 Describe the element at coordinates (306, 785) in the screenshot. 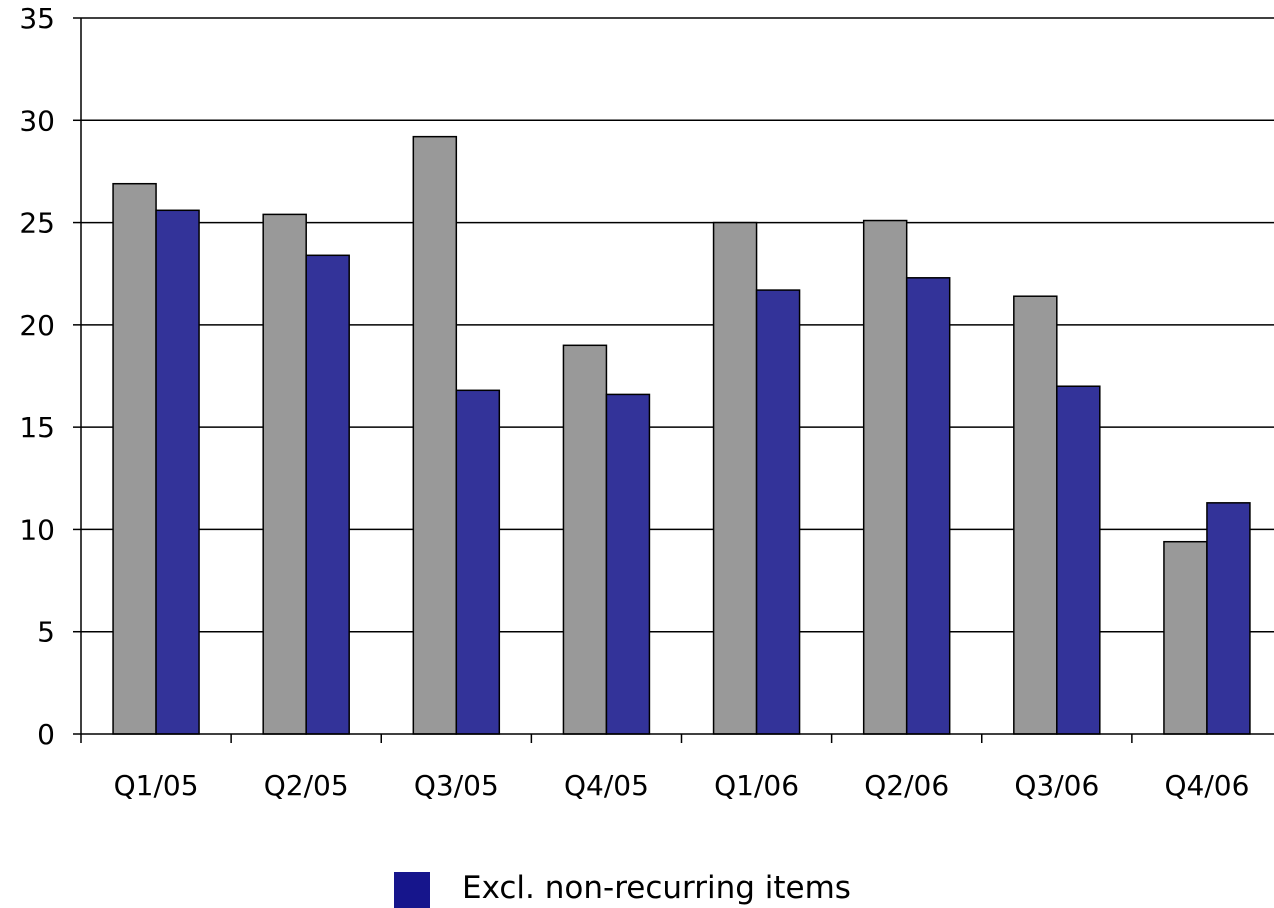

I see `x-tick-label: Q2/05` at that location.